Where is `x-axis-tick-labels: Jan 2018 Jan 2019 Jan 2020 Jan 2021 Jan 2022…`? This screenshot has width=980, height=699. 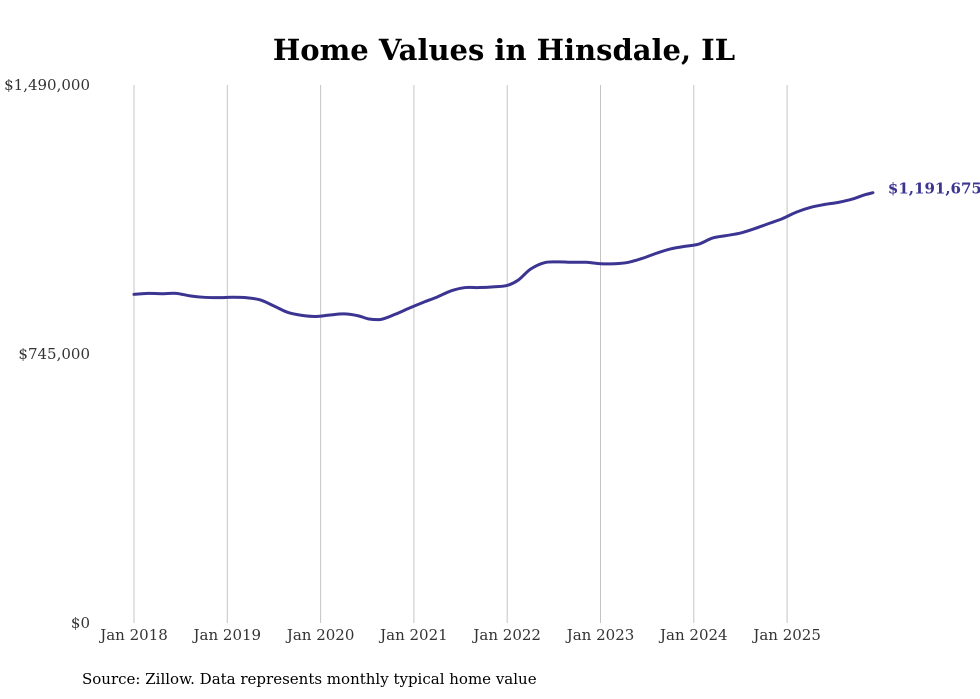 x-axis-tick-labels: Jan 2018 Jan 2019 Jan 2020 Jan 2021 Jan 2022… is located at coordinates (459, 635).